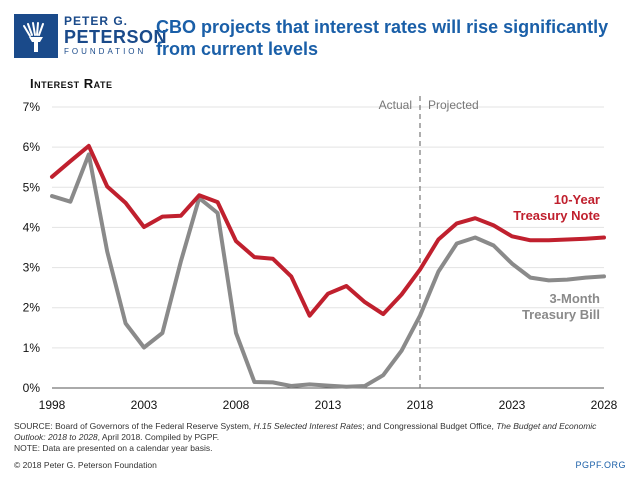  I want to click on source-mid: ; and Congressional Budget Office,, so click(429, 426).